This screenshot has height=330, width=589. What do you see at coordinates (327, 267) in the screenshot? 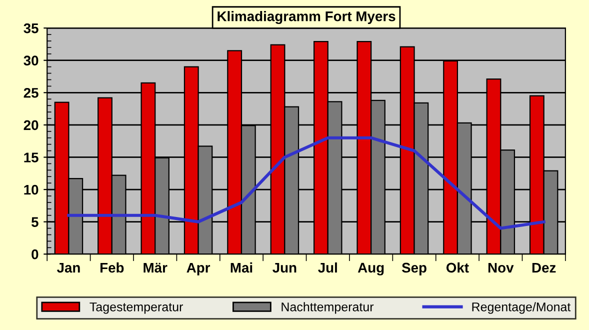
I see `x-tick-label: Jul` at bounding box center [327, 267].